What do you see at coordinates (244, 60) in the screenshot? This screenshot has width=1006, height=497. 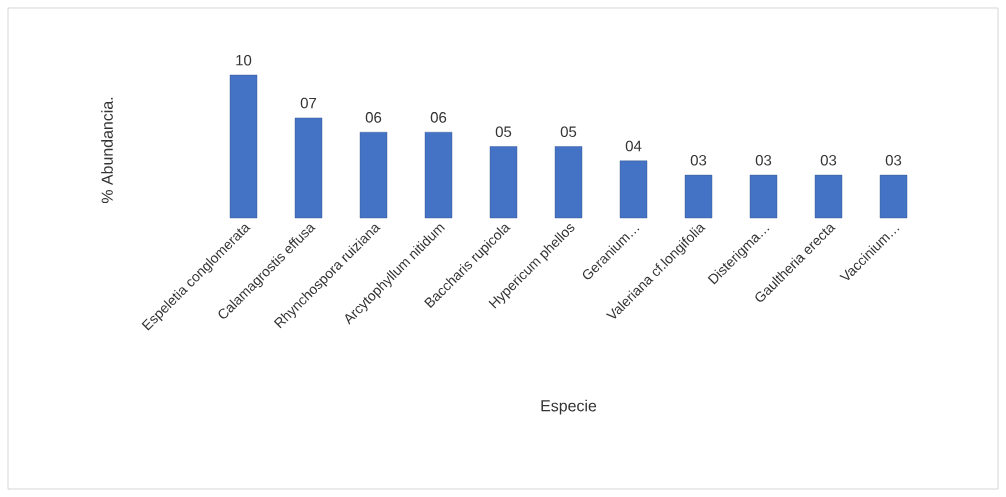 I see `data-label: 10` at bounding box center [244, 60].